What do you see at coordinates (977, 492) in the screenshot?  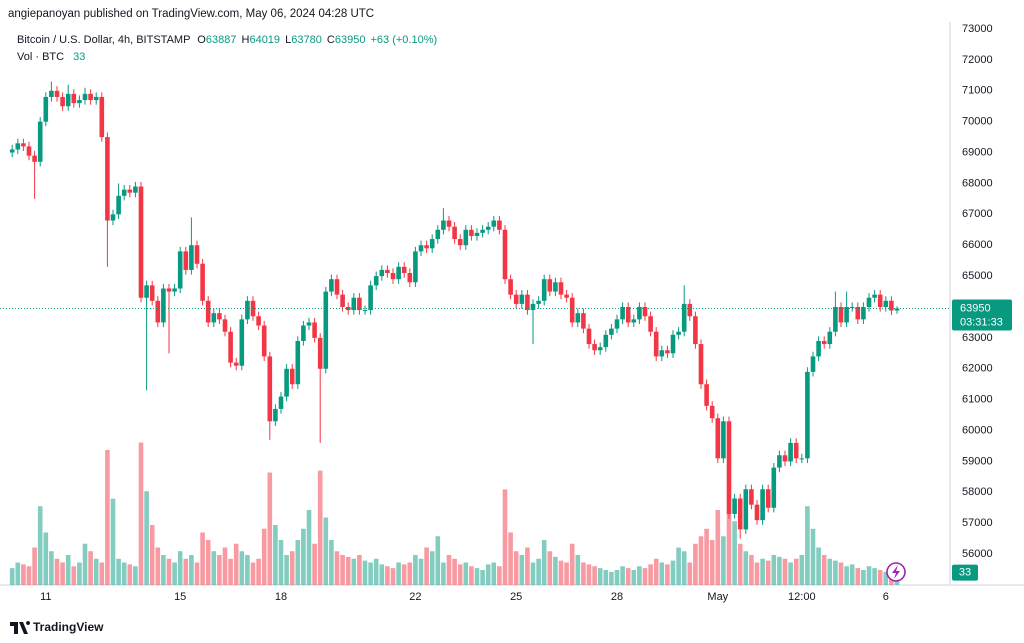 I see `y-tick-label: 58000` at bounding box center [977, 492].